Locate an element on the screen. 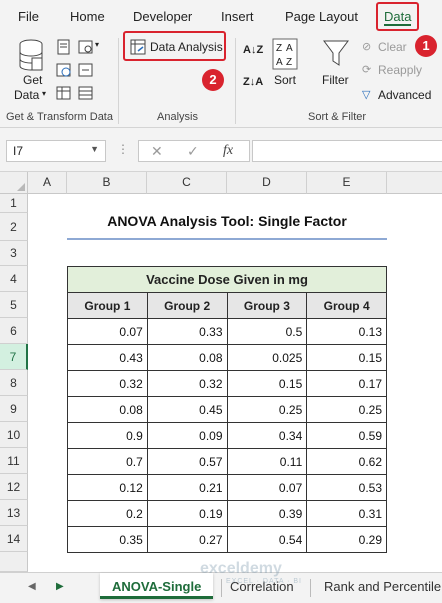 This screenshot has width=442, height=603. column-group-3: Group 3 is located at coordinates (267, 305).